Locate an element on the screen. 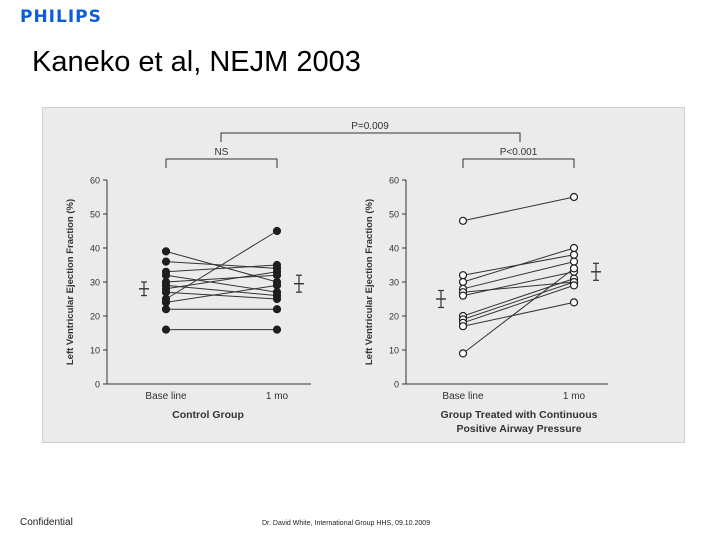 The width and height of the screenshot is (720, 540). y-axis-label-1: Left Ventricular Ejection Fraction (%) is located at coordinates (70, 282).